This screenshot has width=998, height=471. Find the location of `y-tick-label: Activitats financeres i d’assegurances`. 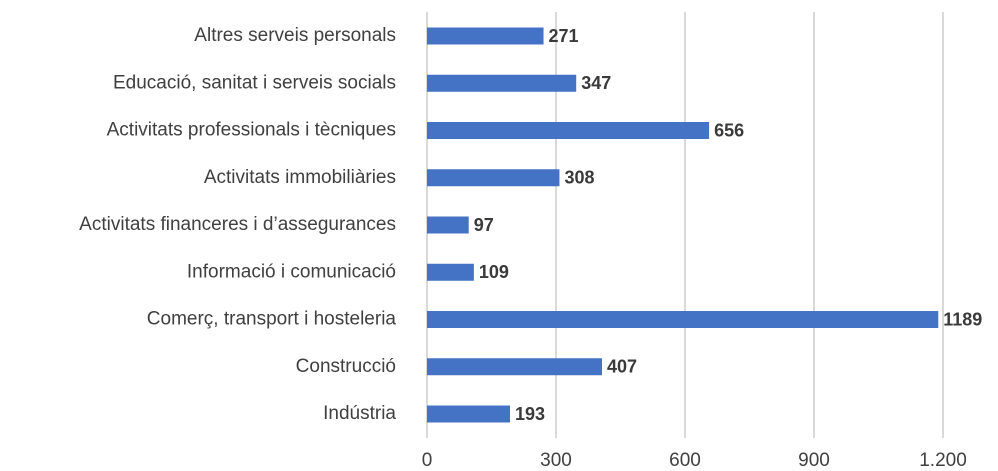

y-tick-label: Activitats financeres i d’assegurances is located at coordinates (237, 224).